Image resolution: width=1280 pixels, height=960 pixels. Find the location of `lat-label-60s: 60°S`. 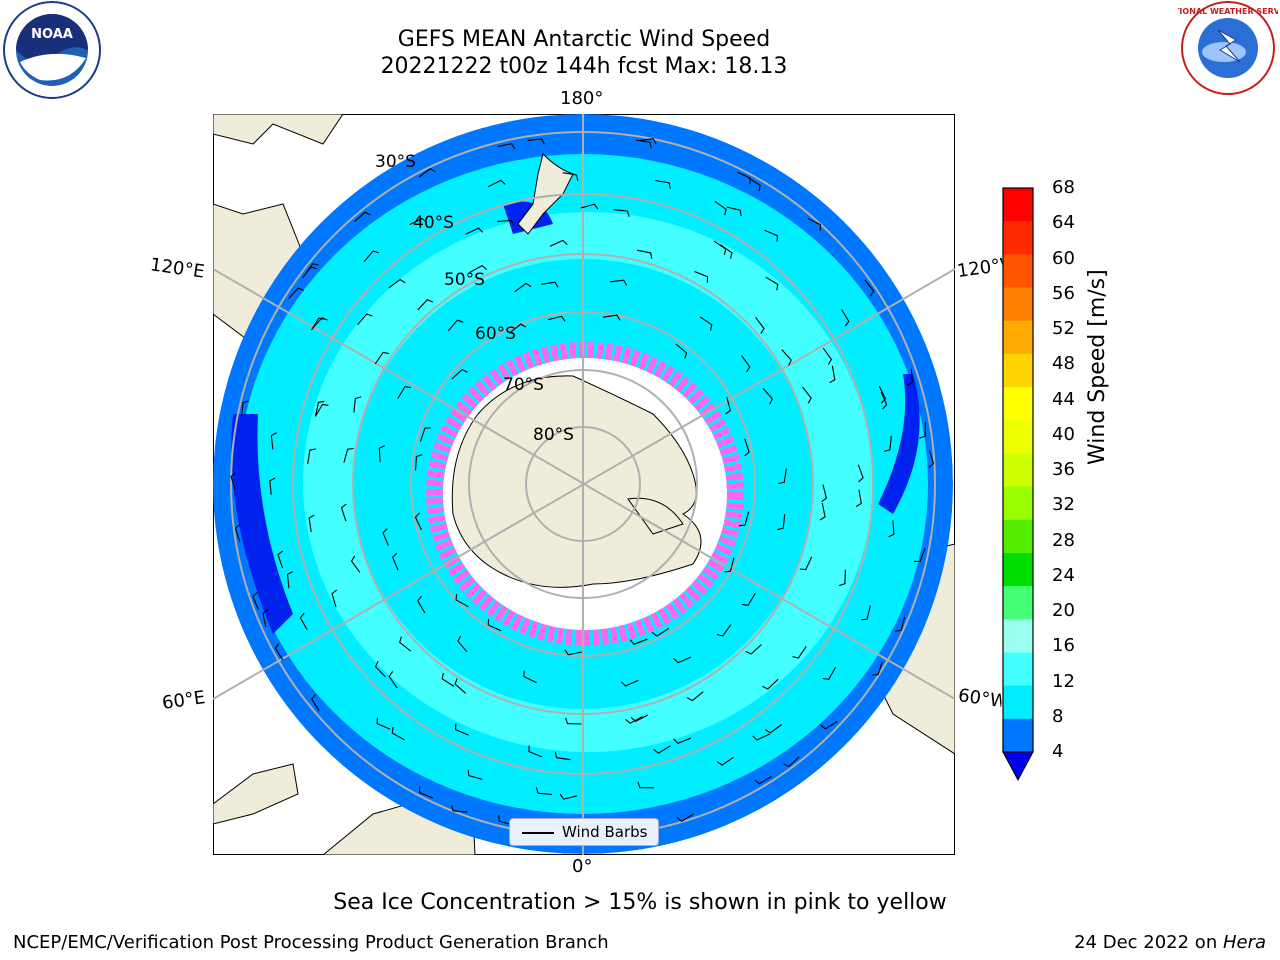

lat-label-60s: 60°S is located at coordinates (495, 334).